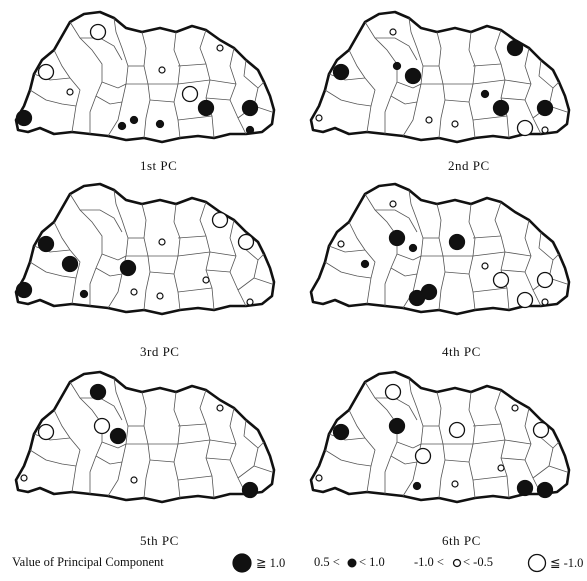 This screenshot has height=581, width=587. I want to click on legend-label-neg-weak-left: -1.0 <, so click(429, 562).